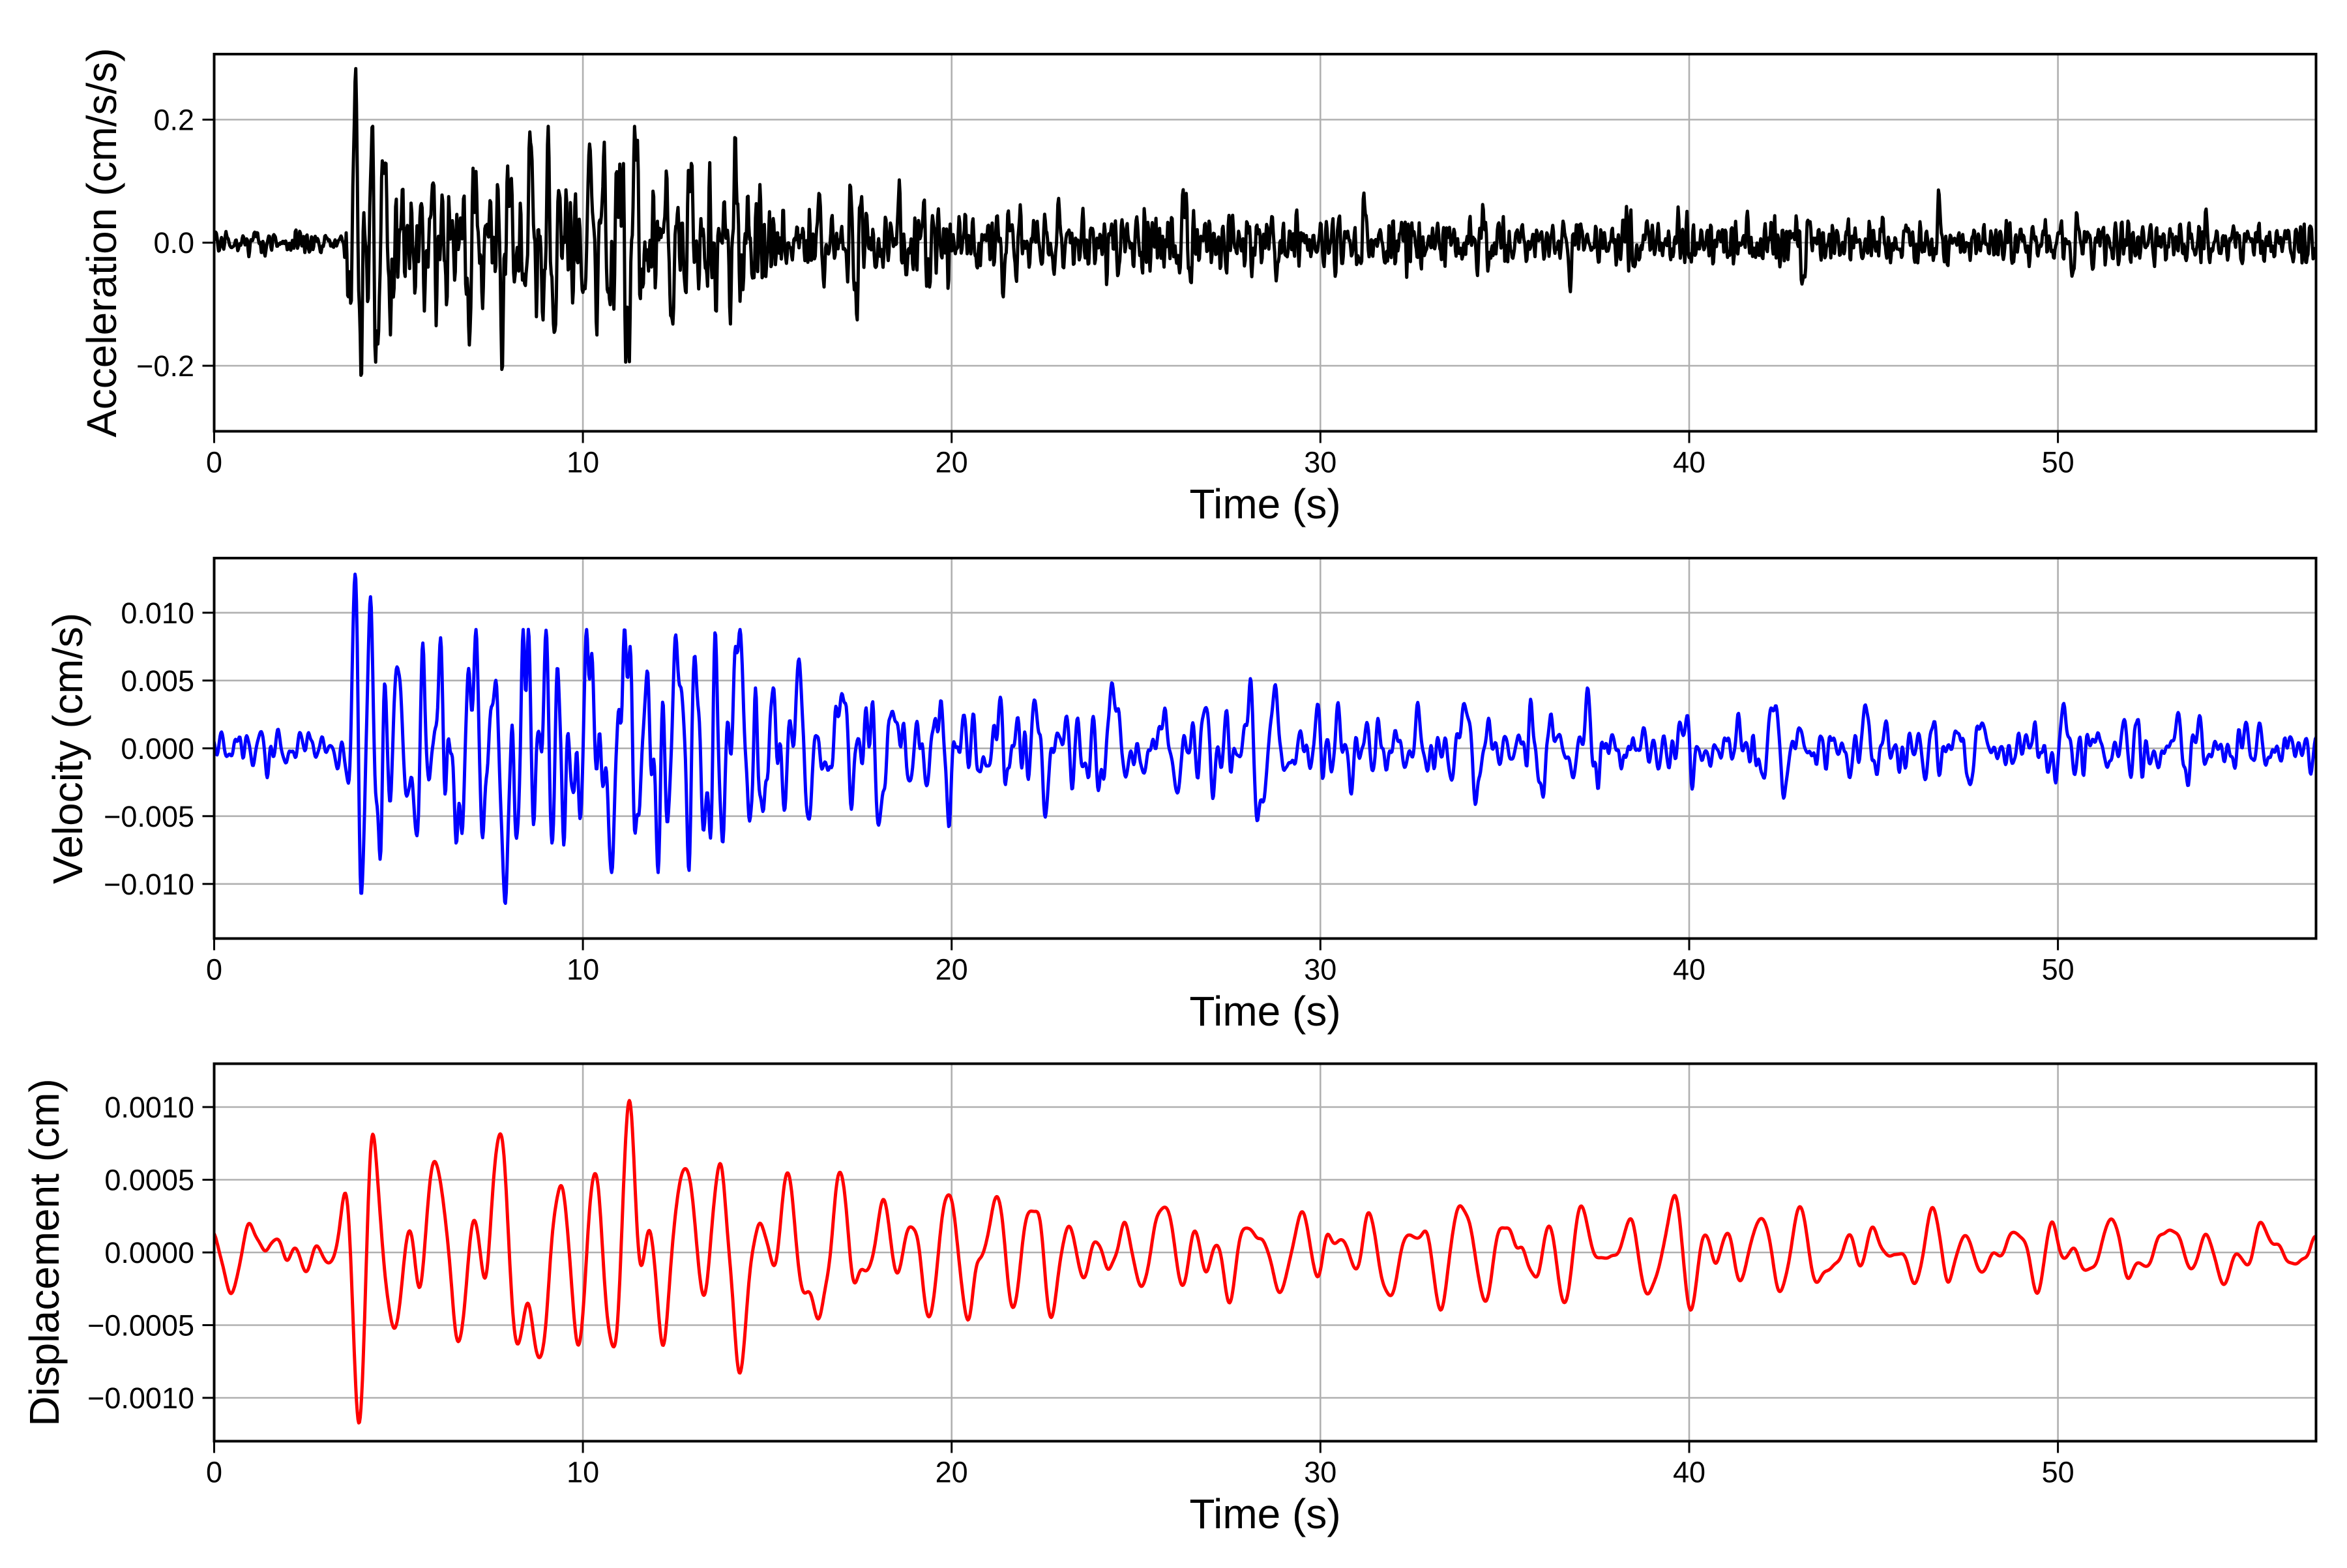 This screenshot has height=1568, width=2347. Describe the element at coordinates (101, 243) in the screenshot. I see `svg-text: Acceleration (cm/s/s)` at that location.